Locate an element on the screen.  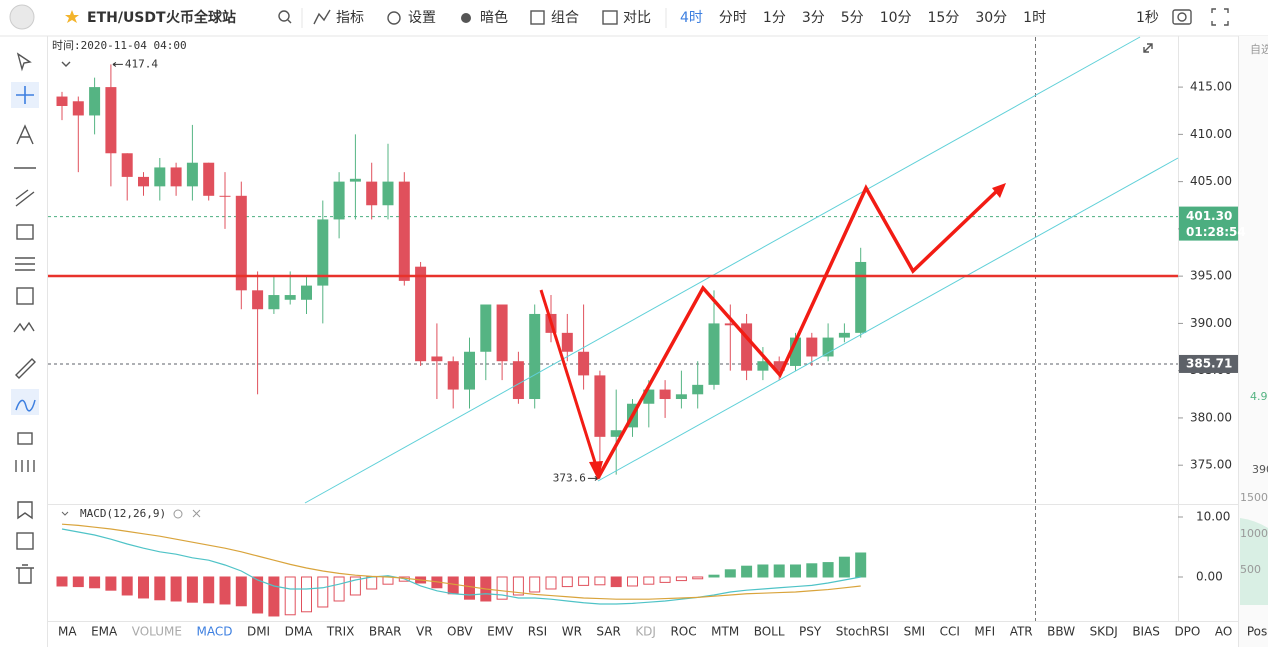
wave-tool is located at coordinates (24, 327).